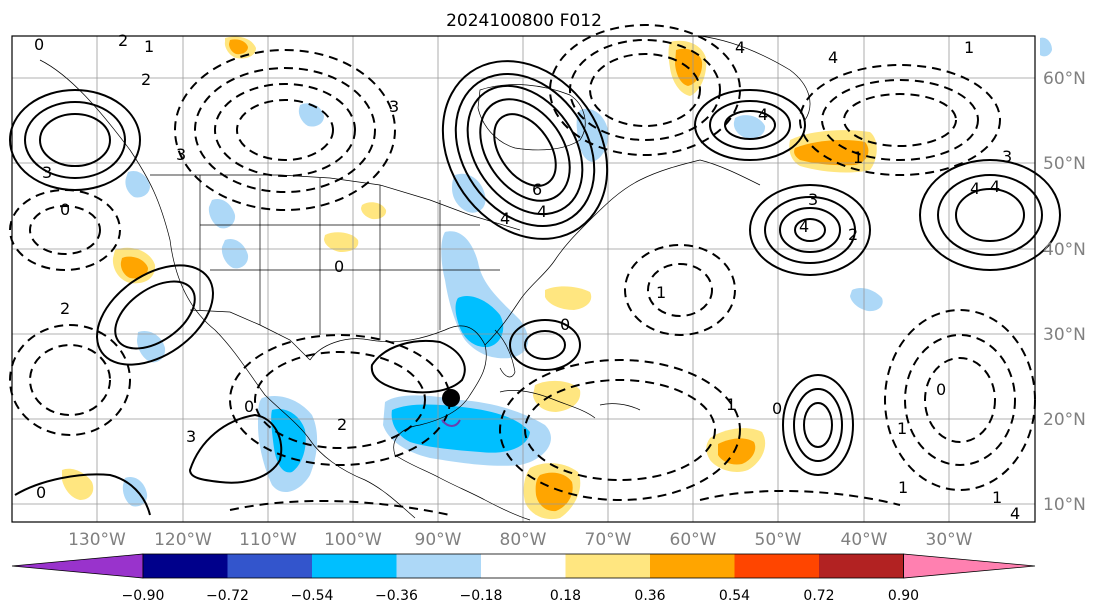 This screenshot has width=1105, height=615. What do you see at coordinates (737, 451) in the screenshot?
I see `orange-tropical-atlantic-region` at bounding box center [737, 451].